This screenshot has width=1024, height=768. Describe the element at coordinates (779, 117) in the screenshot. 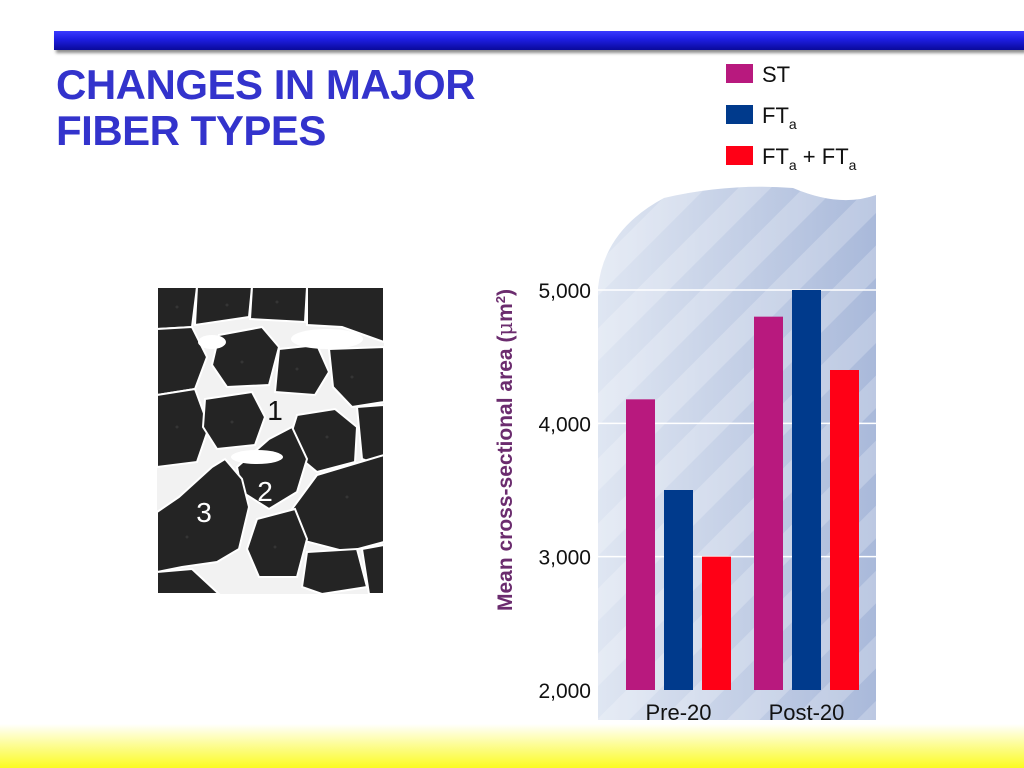

I see `legend-label-fta: FTa` at that location.